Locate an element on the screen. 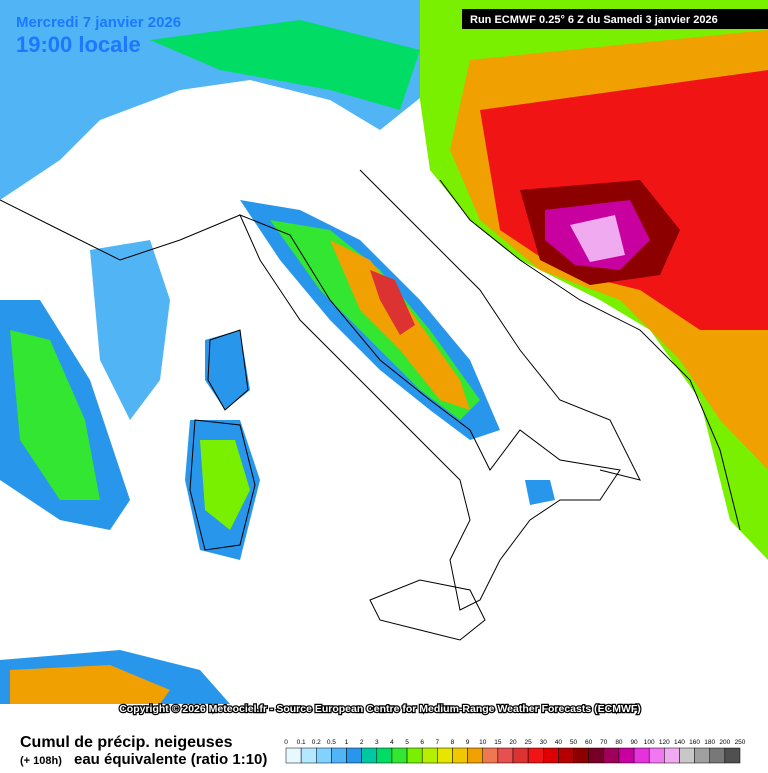 Image resolution: width=768 pixels, height=773 pixels. legend-label: 80 is located at coordinates (619, 742).